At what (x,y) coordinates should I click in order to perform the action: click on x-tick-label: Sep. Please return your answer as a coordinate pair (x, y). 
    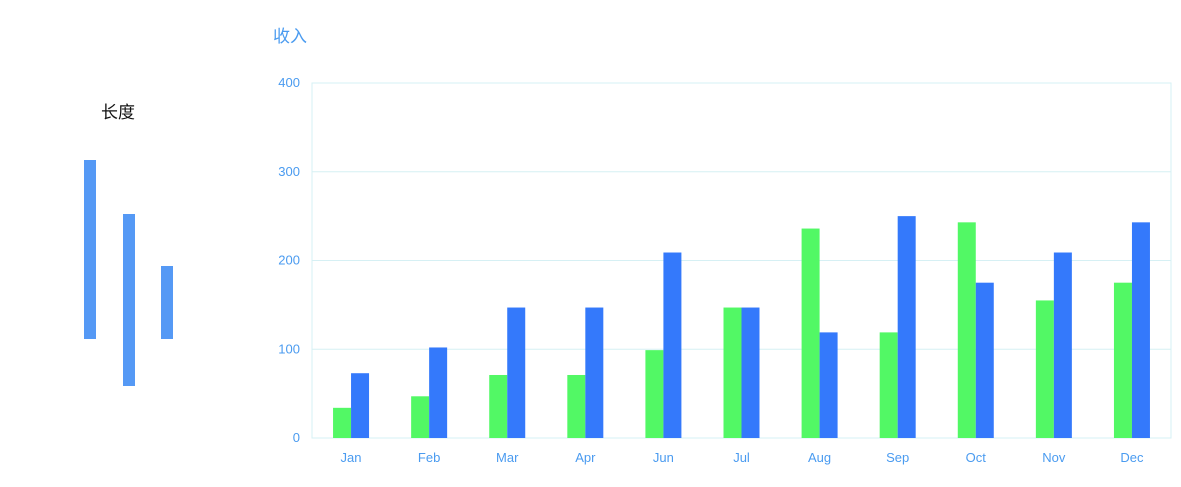
    Looking at the image, I should click on (897, 457).